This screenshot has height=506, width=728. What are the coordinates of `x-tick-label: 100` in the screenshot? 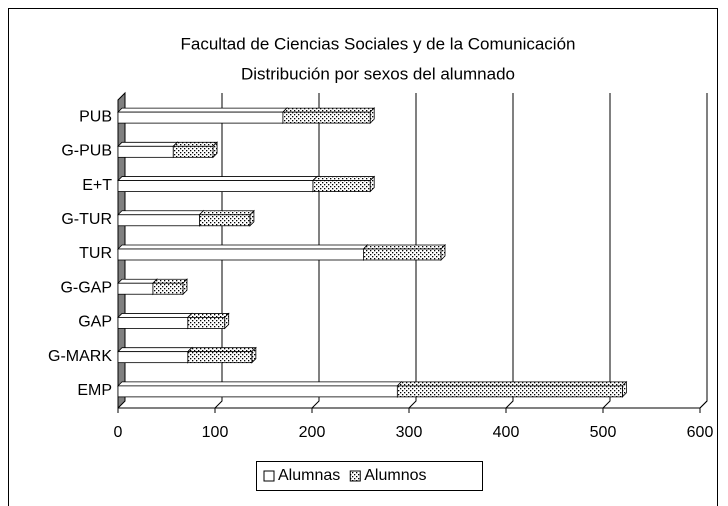 It's located at (215, 432).